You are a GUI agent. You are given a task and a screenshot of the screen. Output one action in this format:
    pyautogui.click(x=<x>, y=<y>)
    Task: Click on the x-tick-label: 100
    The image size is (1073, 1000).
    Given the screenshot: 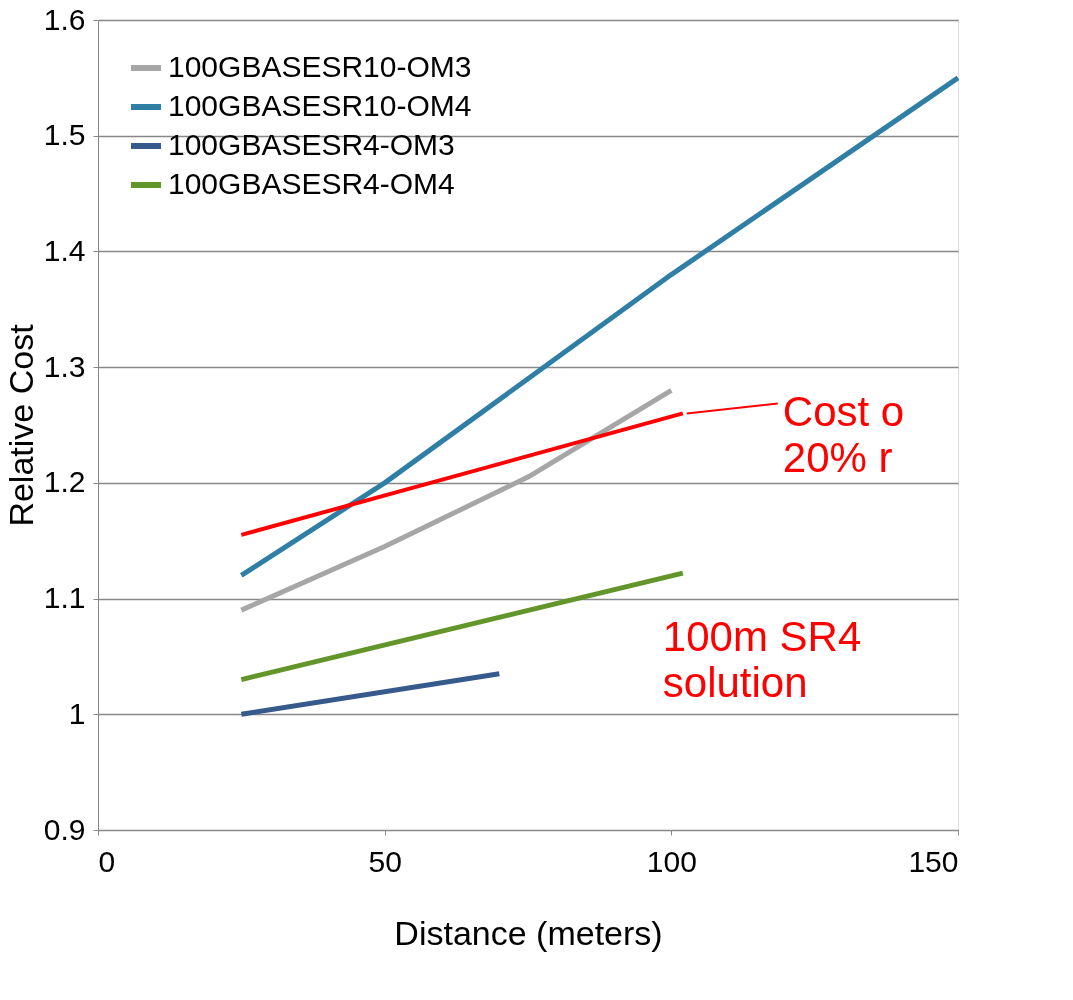 What is the action you would take?
    pyautogui.click(x=671, y=861)
    